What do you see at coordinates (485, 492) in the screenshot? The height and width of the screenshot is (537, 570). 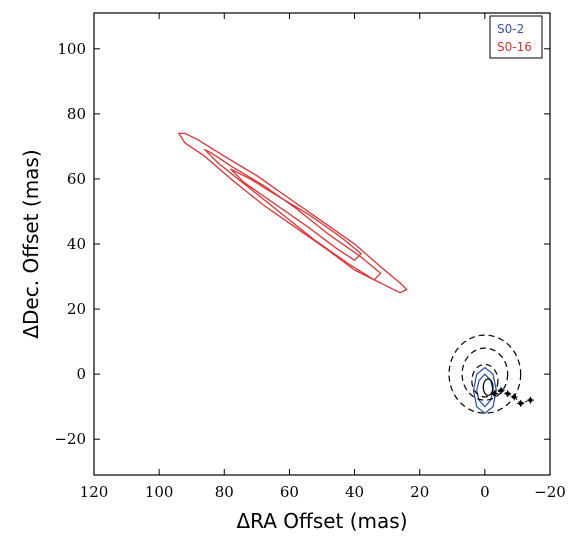 I see `x-tick-label: 0` at bounding box center [485, 492].